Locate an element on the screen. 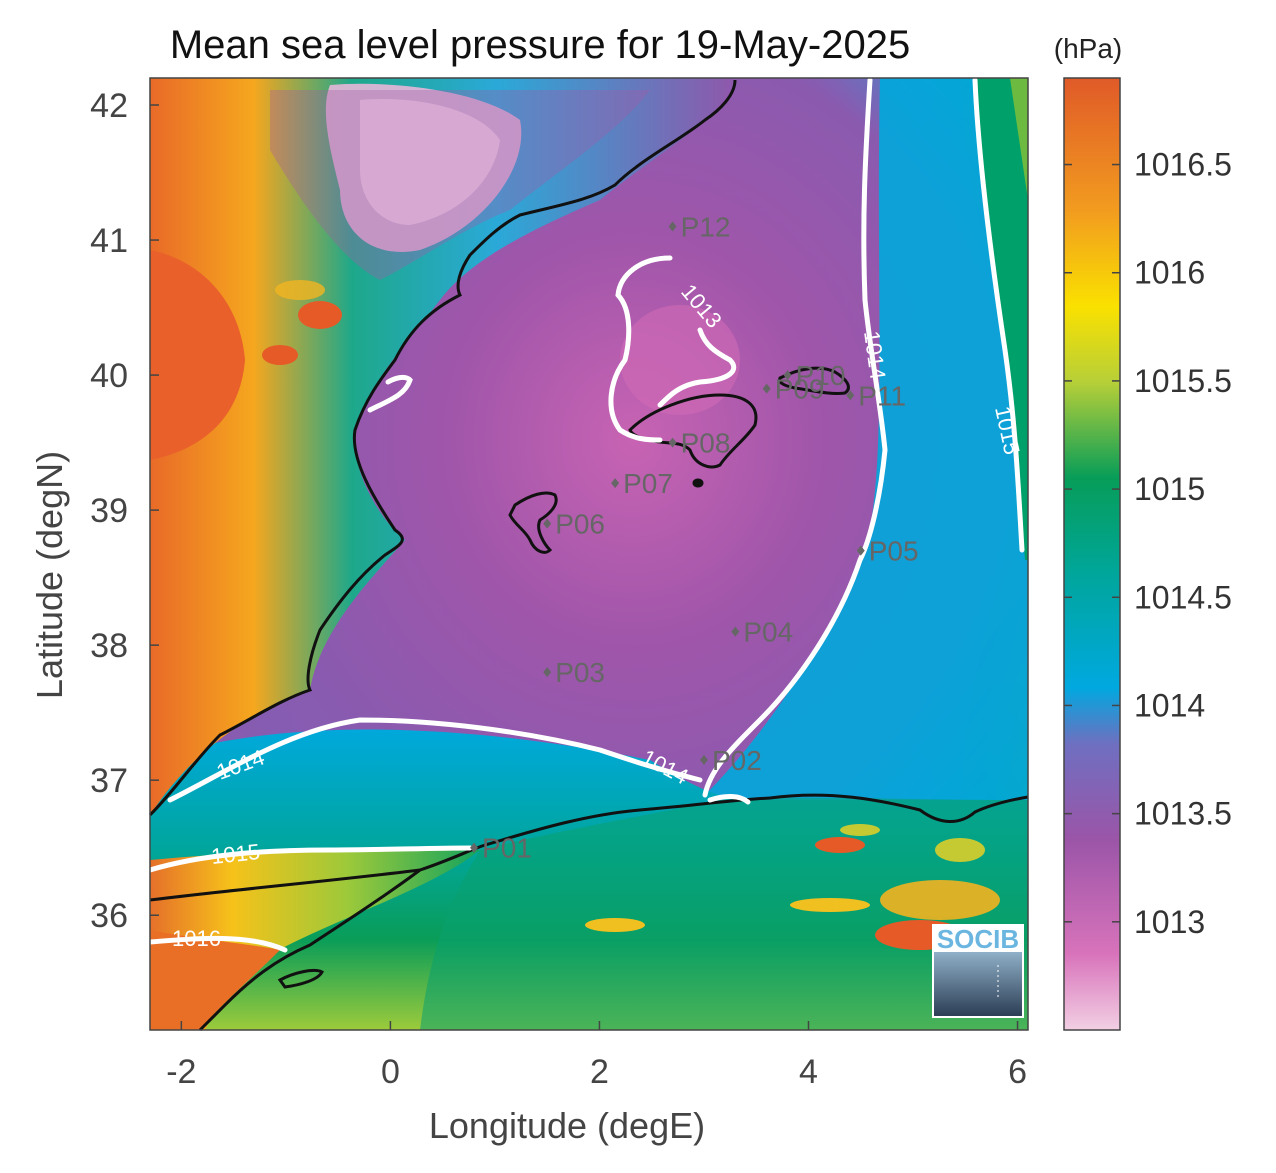  isobar-1014-west-path is located at coordinates (435, 760).